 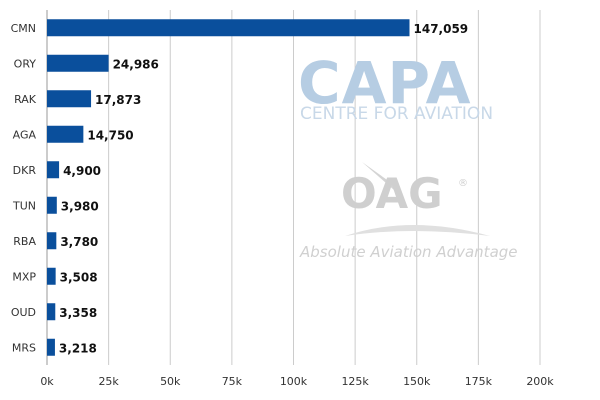 I want to click on data-label: 3,218, so click(x=78, y=348).